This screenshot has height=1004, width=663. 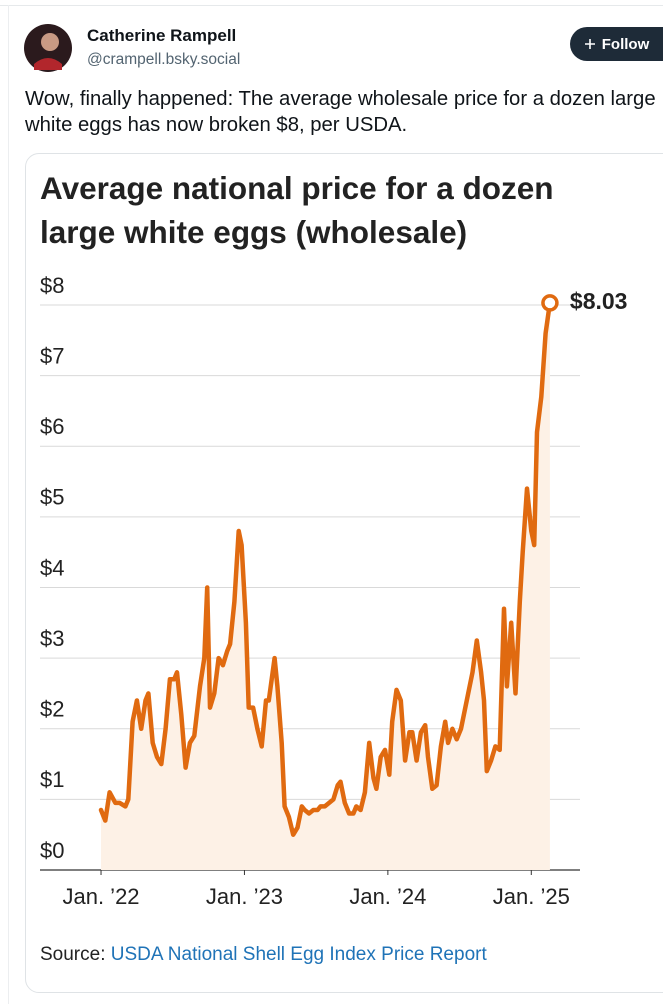 I want to click on x-tick-label: Jan. ’23, so click(x=244, y=896).